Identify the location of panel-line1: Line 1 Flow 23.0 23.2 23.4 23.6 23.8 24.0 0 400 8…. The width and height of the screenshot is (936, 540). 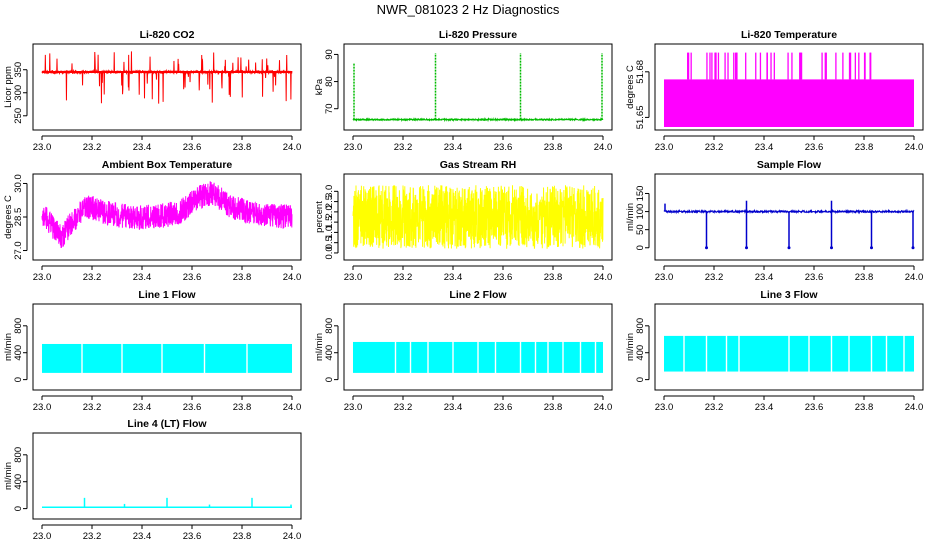
(152, 351).